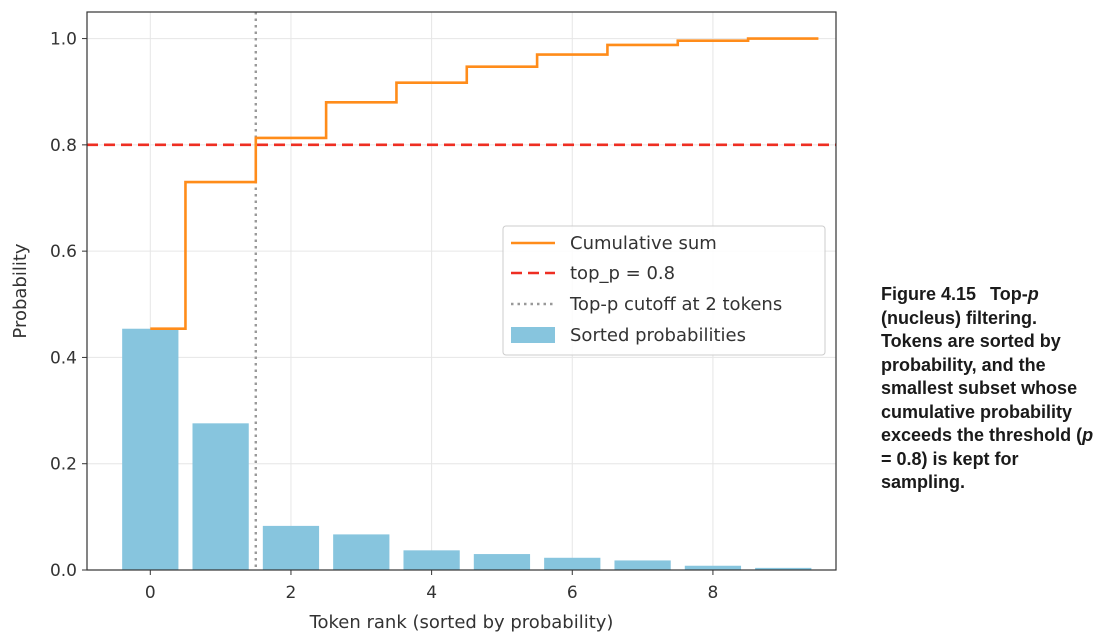 The width and height of the screenshot is (1100, 644). I want to click on y-axis-label: Probability, so click(20, 290).